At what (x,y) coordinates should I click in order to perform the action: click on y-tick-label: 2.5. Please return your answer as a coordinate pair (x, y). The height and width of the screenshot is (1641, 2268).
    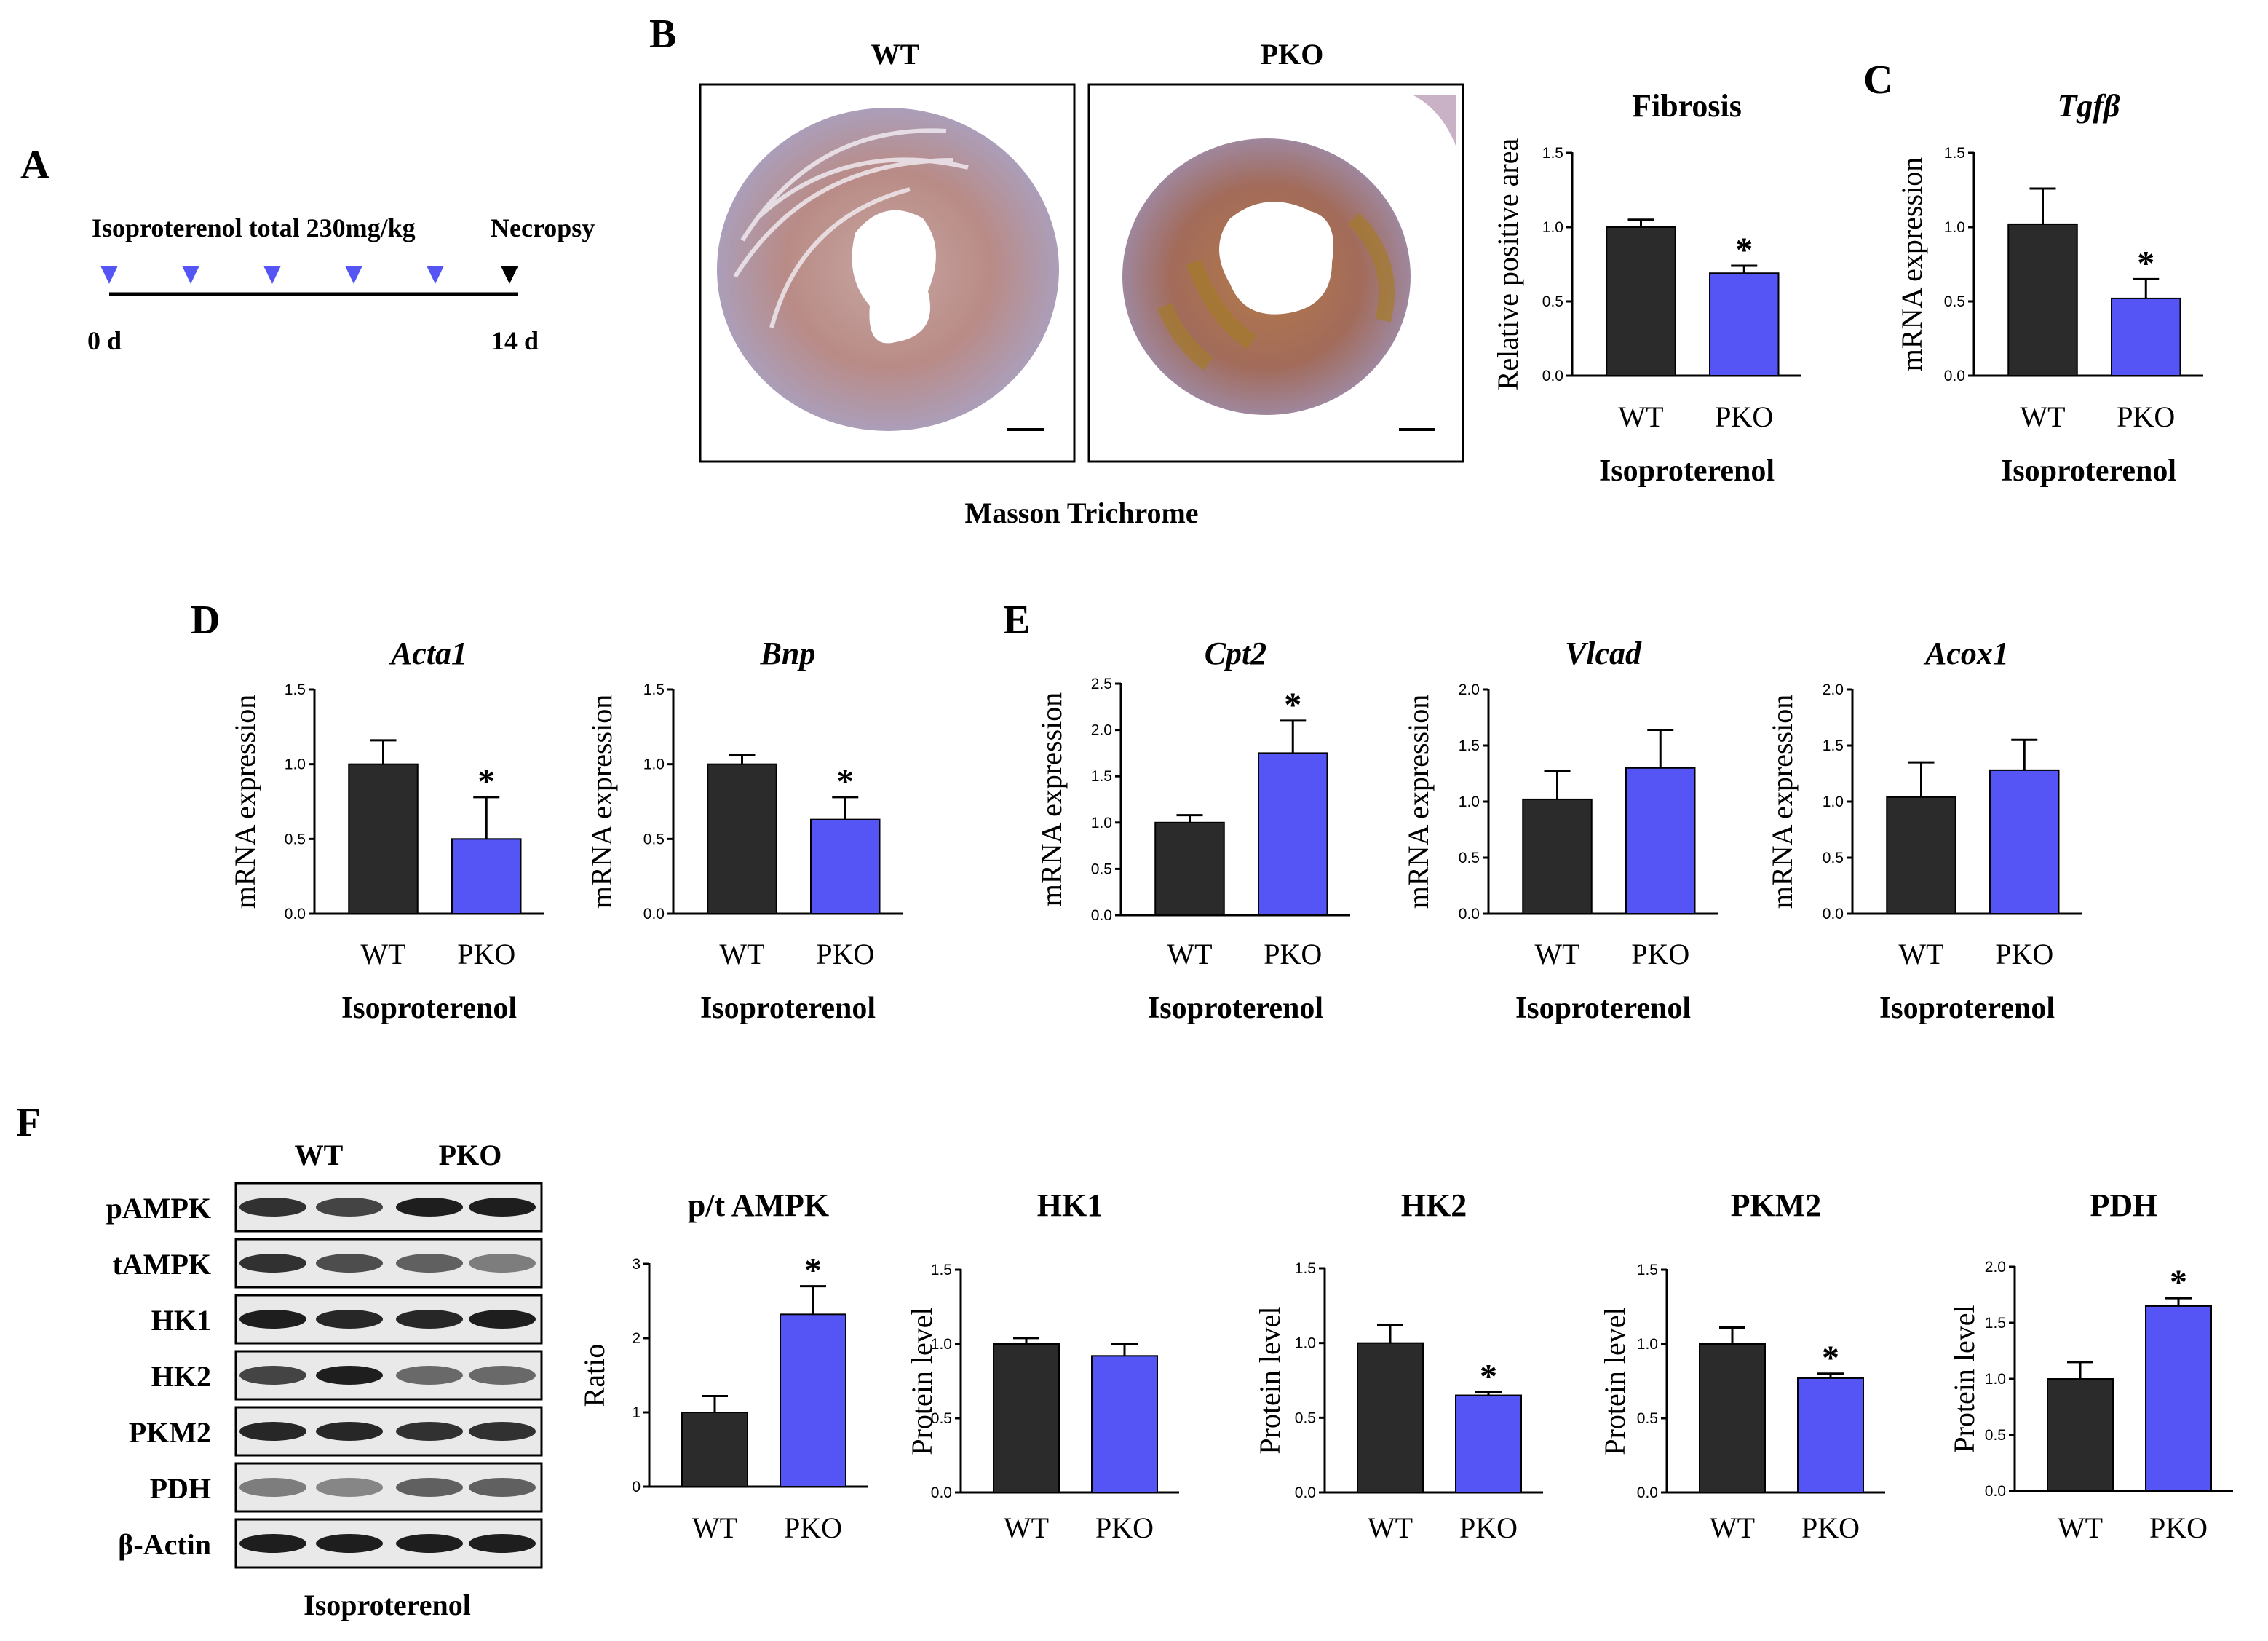
    Looking at the image, I should click on (1101, 684).